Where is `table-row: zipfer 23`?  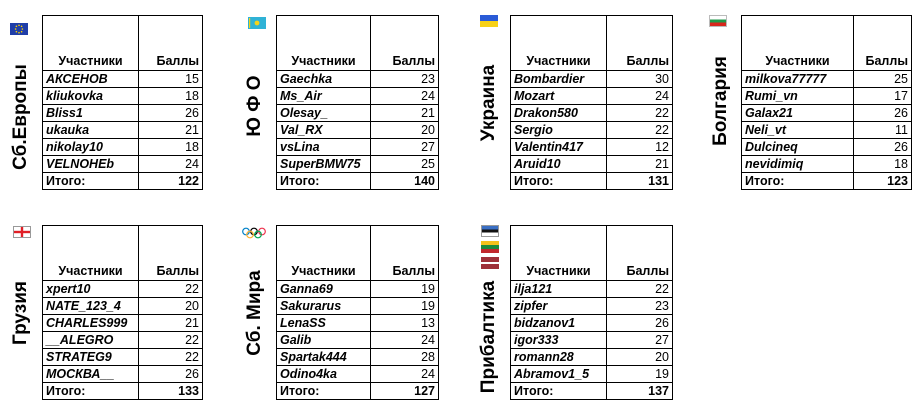
table-row: zipfer 23 is located at coordinates (591, 306).